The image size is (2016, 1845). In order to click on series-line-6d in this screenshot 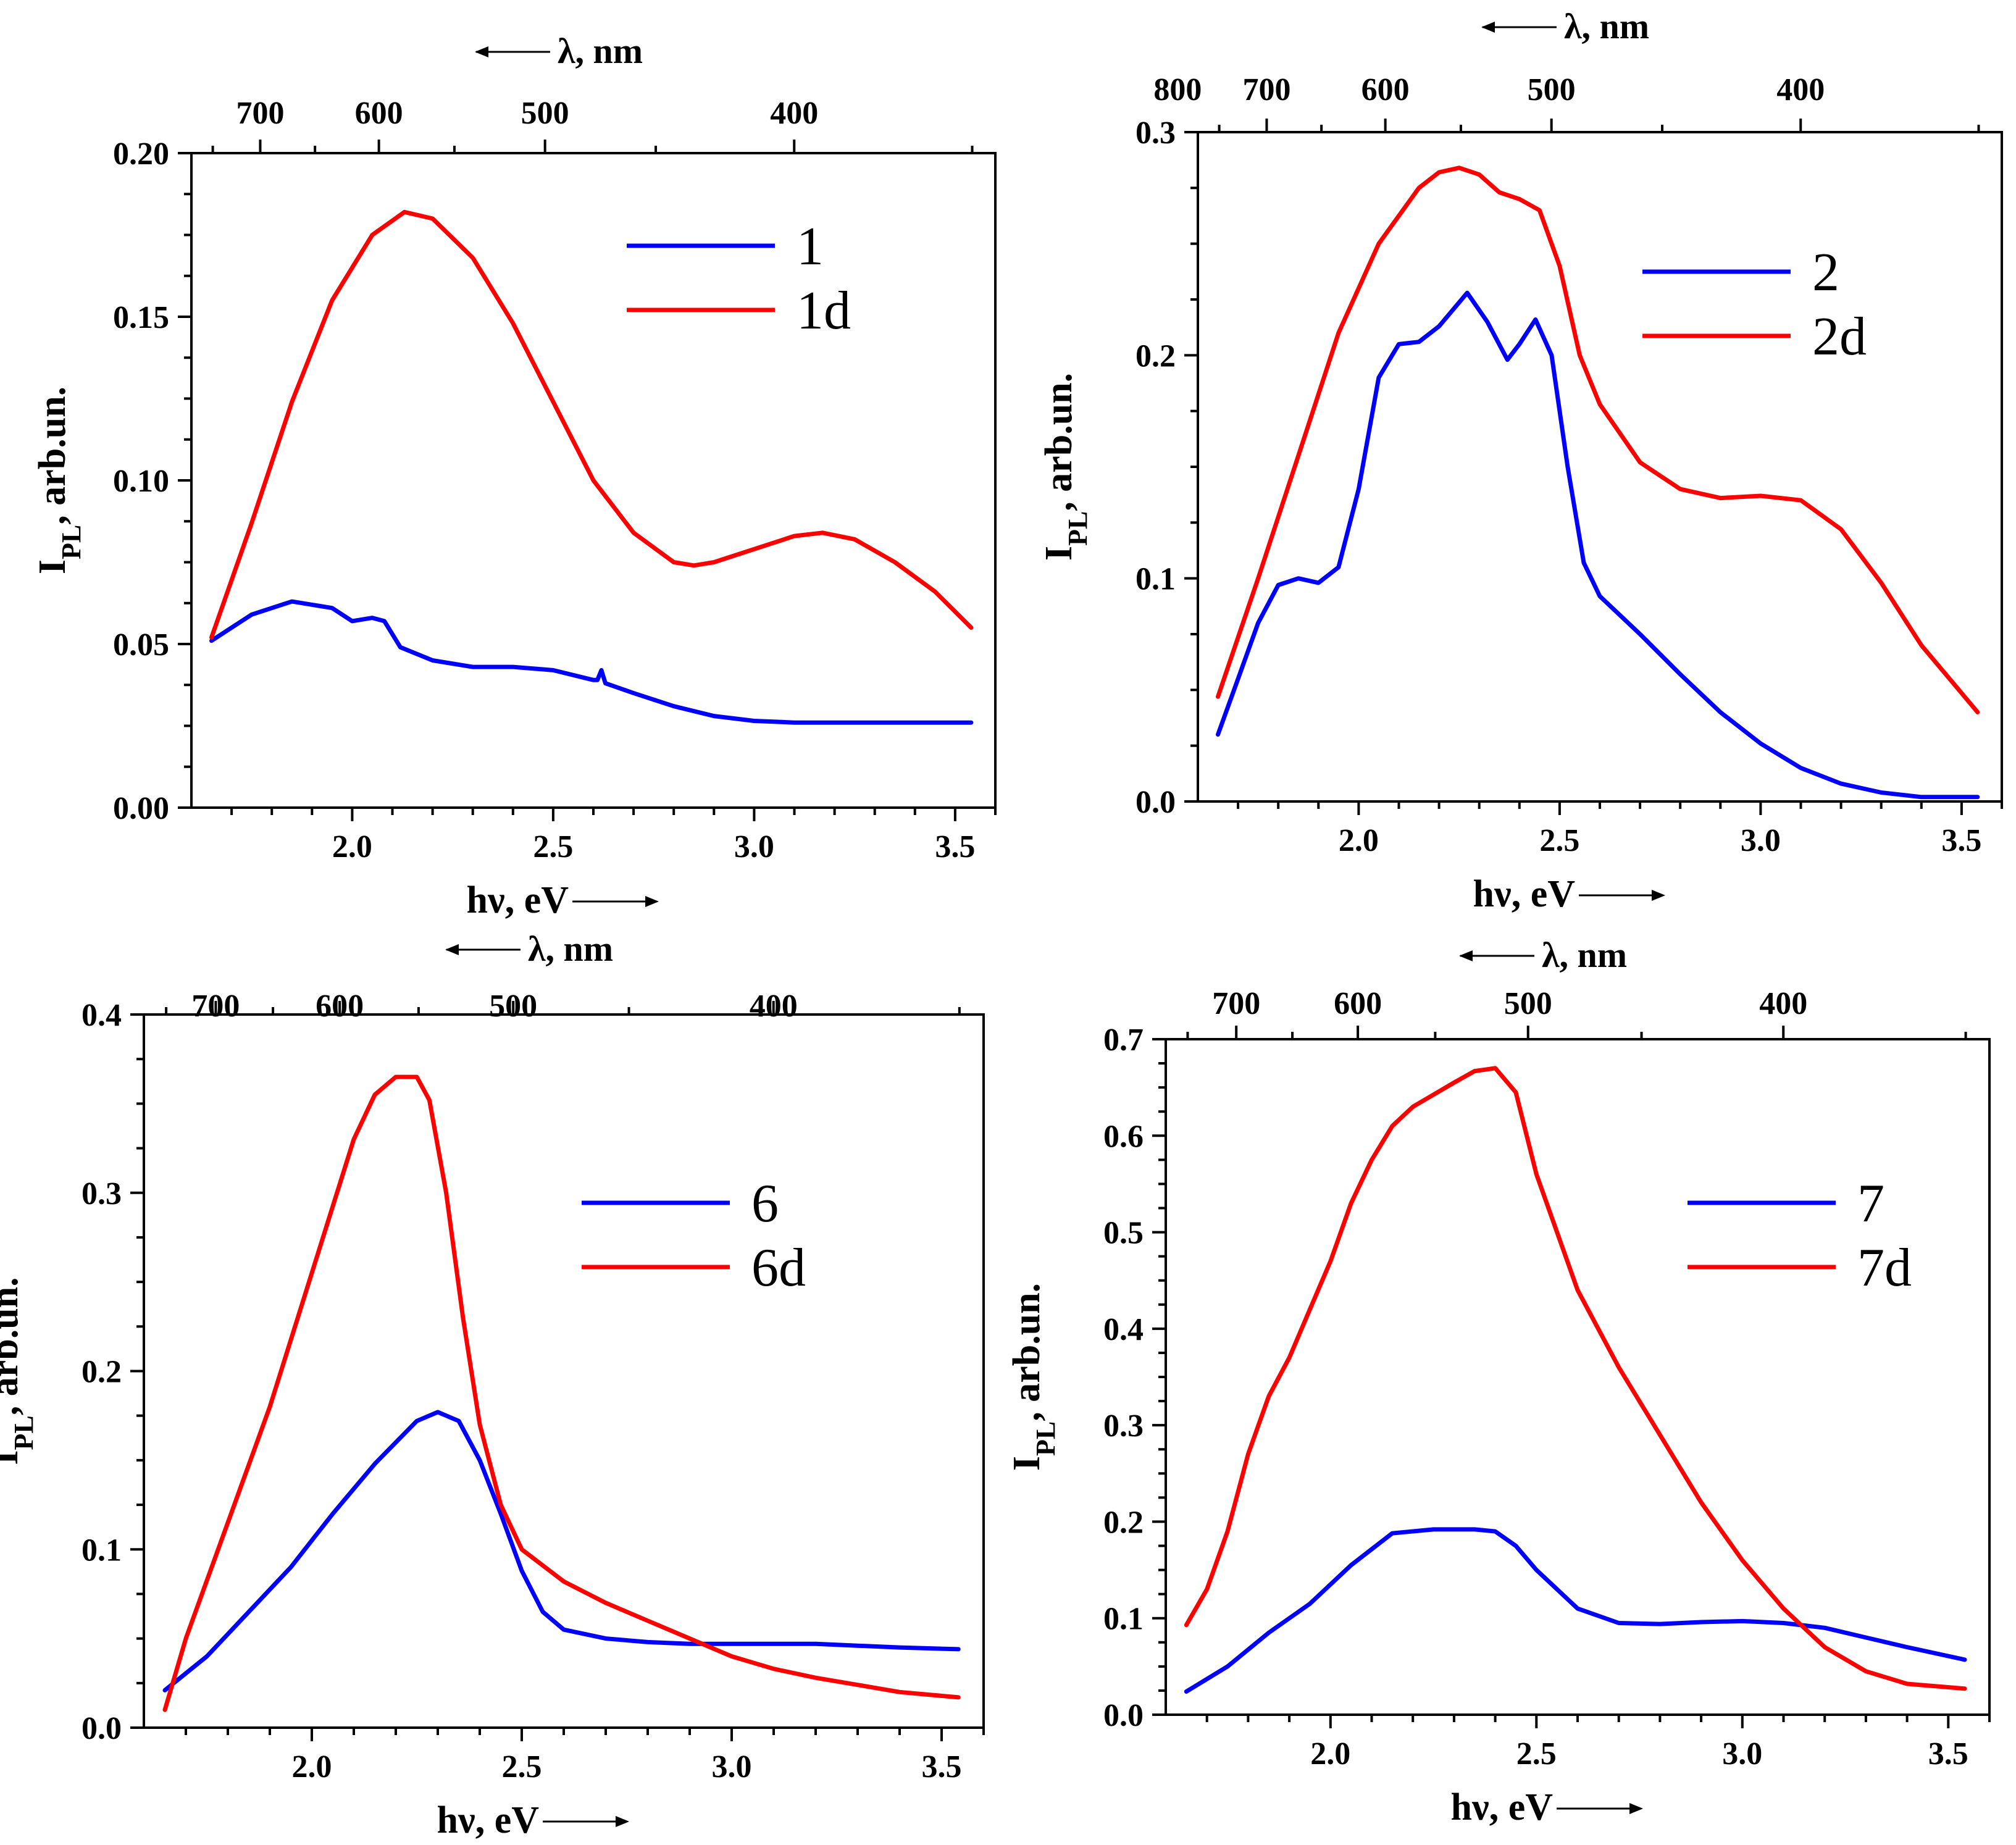, I will do `click(561, 1393)`.